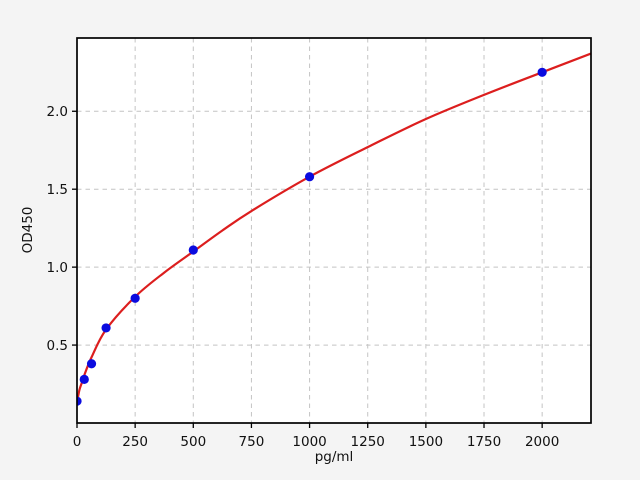 Image resolution: width=640 pixels, height=480 pixels. What do you see at coordinates (368, 442) in the screenshot?
I see `x-tick-label: 1250` at bounding box center [368, 442].